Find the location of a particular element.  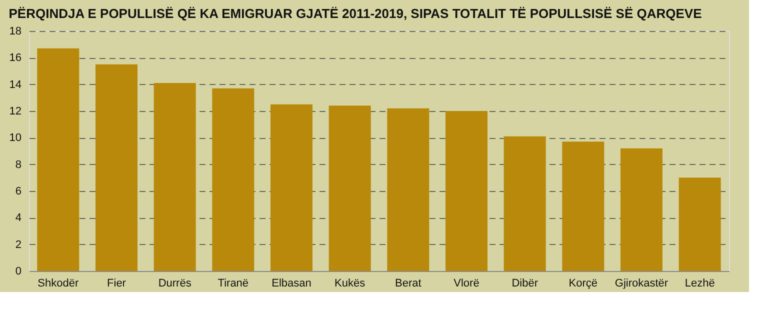

y-tick-label: 12 is located at coordinates (15, 112).